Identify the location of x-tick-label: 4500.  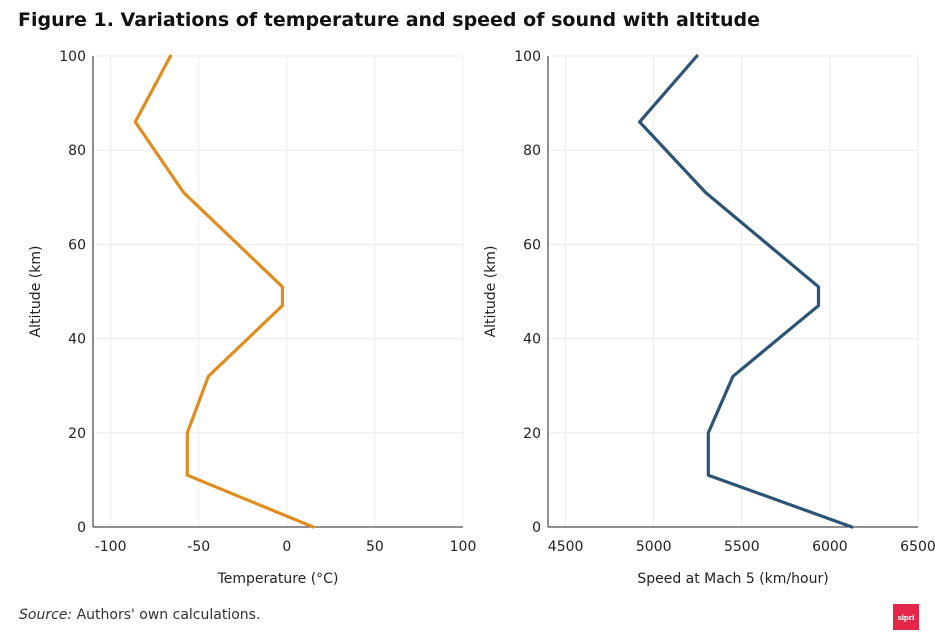
(566, 547).